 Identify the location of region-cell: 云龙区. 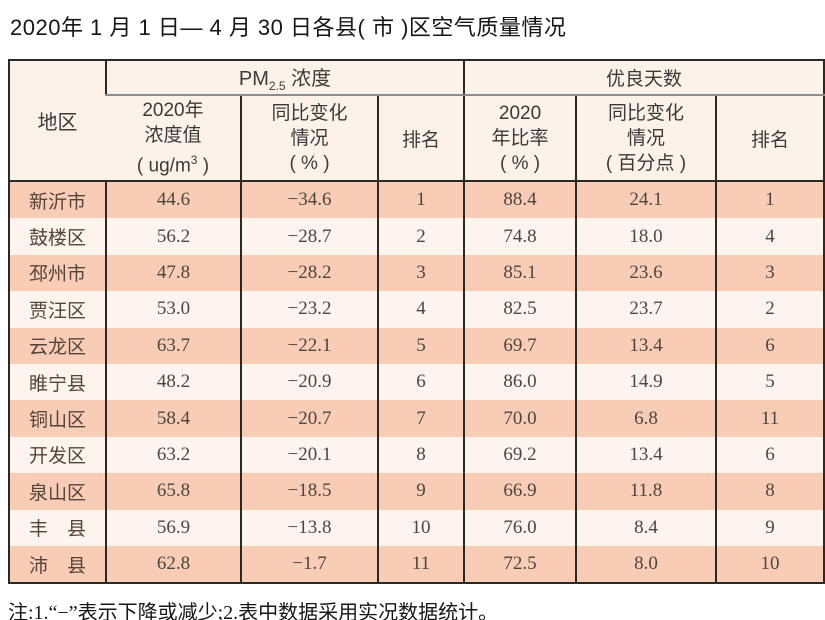
(57, 345).